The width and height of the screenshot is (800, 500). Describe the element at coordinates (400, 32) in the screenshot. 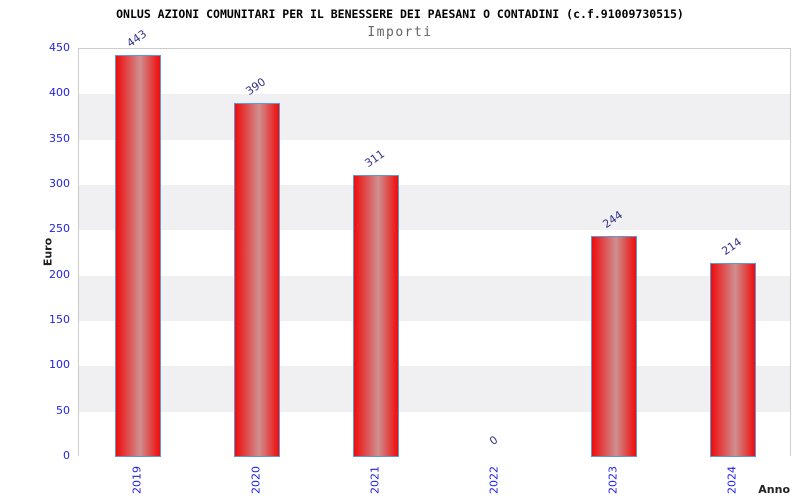

I see `chart-subtitle: Importi` at that location.